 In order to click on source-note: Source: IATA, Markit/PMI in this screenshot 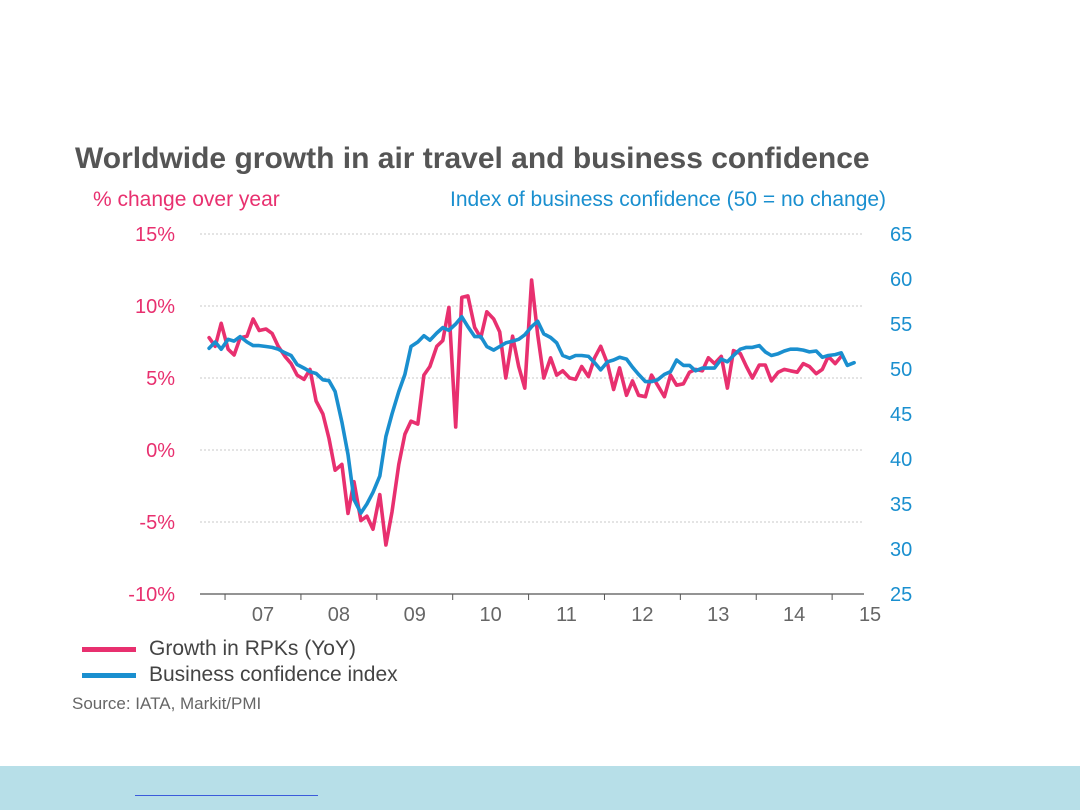, I will do `click(167, 703)`.